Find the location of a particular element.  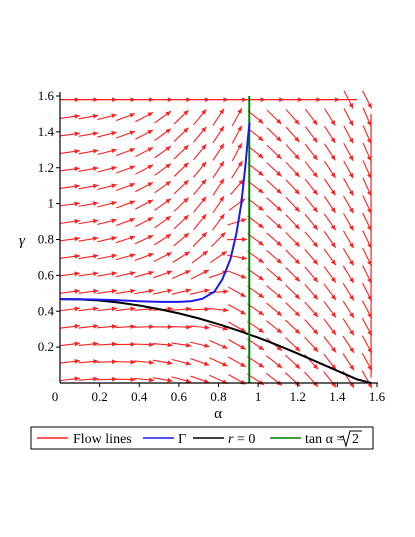

x-tick-label-1: 0.2 is located at coordinates (100, 396).